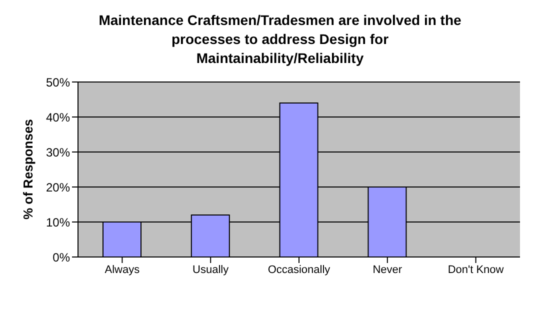  Describe the element at coordinates (280, 39) in the screenshot. I see `chart-title: Maintenance Craftsmen/Tradesmen are involved in the processes to address Design for Maintainability/Reliability` at that location.